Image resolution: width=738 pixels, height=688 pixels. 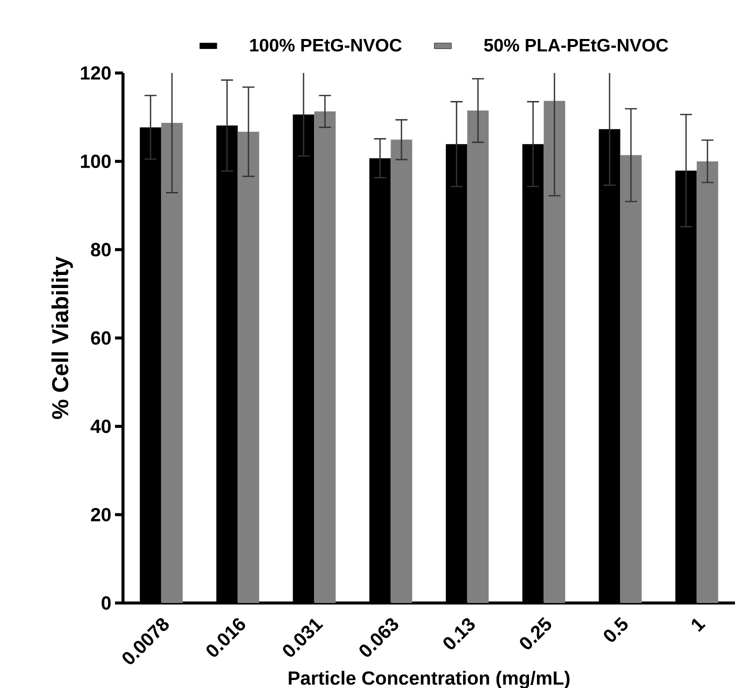 What do you see at coordinates (699, 625) in the screenshot?
I see `x-tick-label: 1` at bounding box center [699, 625].